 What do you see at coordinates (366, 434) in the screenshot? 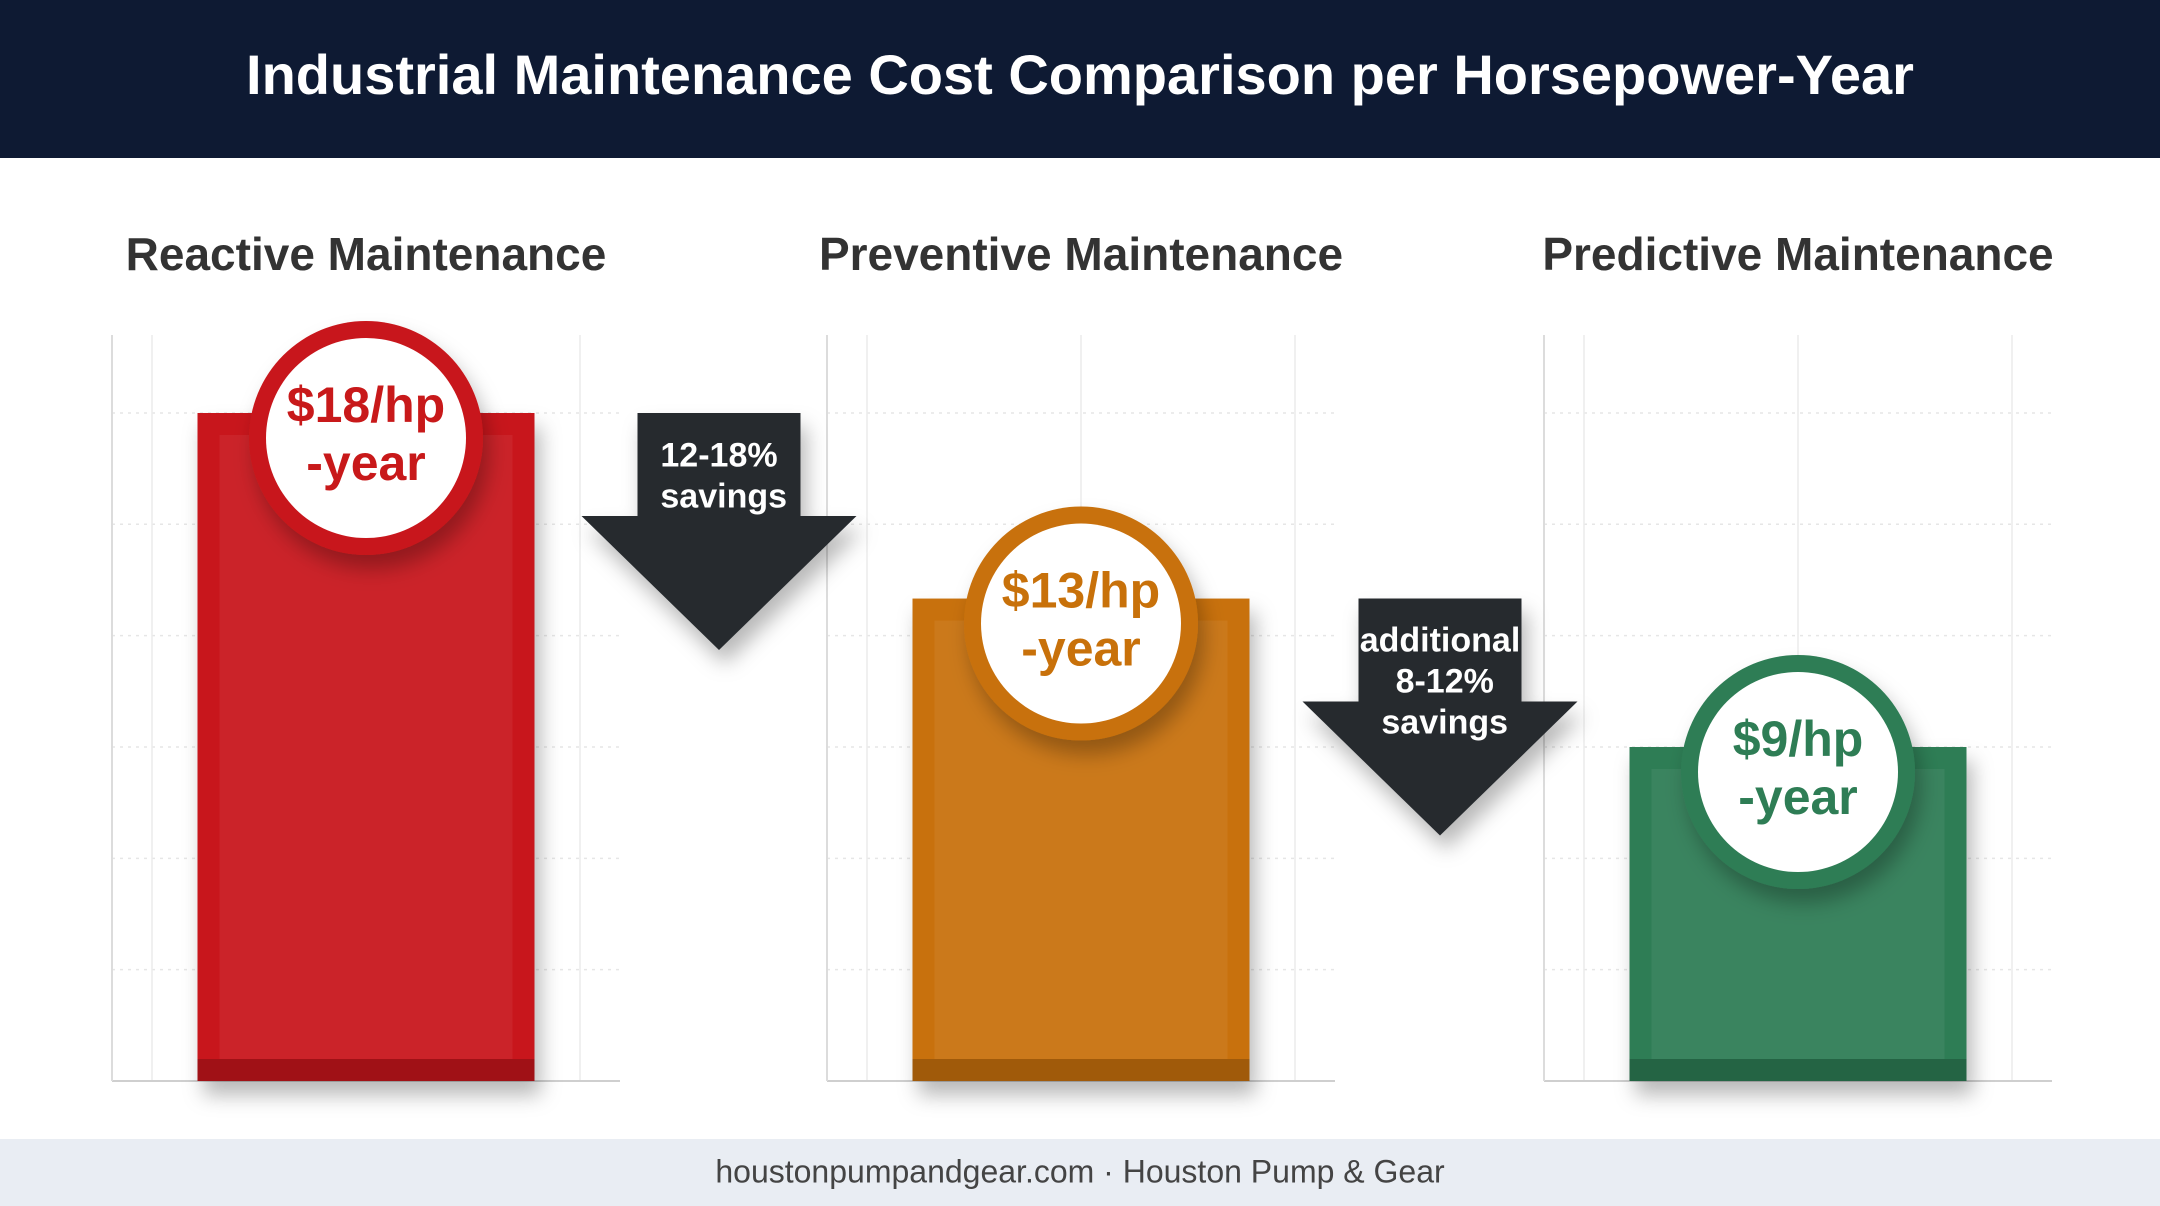
I see `value-label: $18/hp -year` at bounding box center [366, 434].